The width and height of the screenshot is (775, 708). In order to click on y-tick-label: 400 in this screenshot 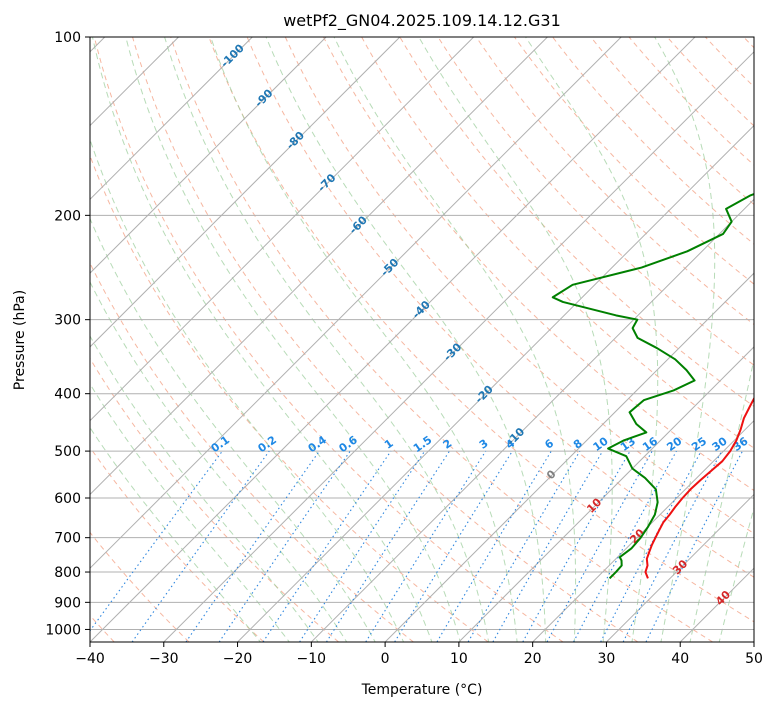, I will do `click(67, 395)`.